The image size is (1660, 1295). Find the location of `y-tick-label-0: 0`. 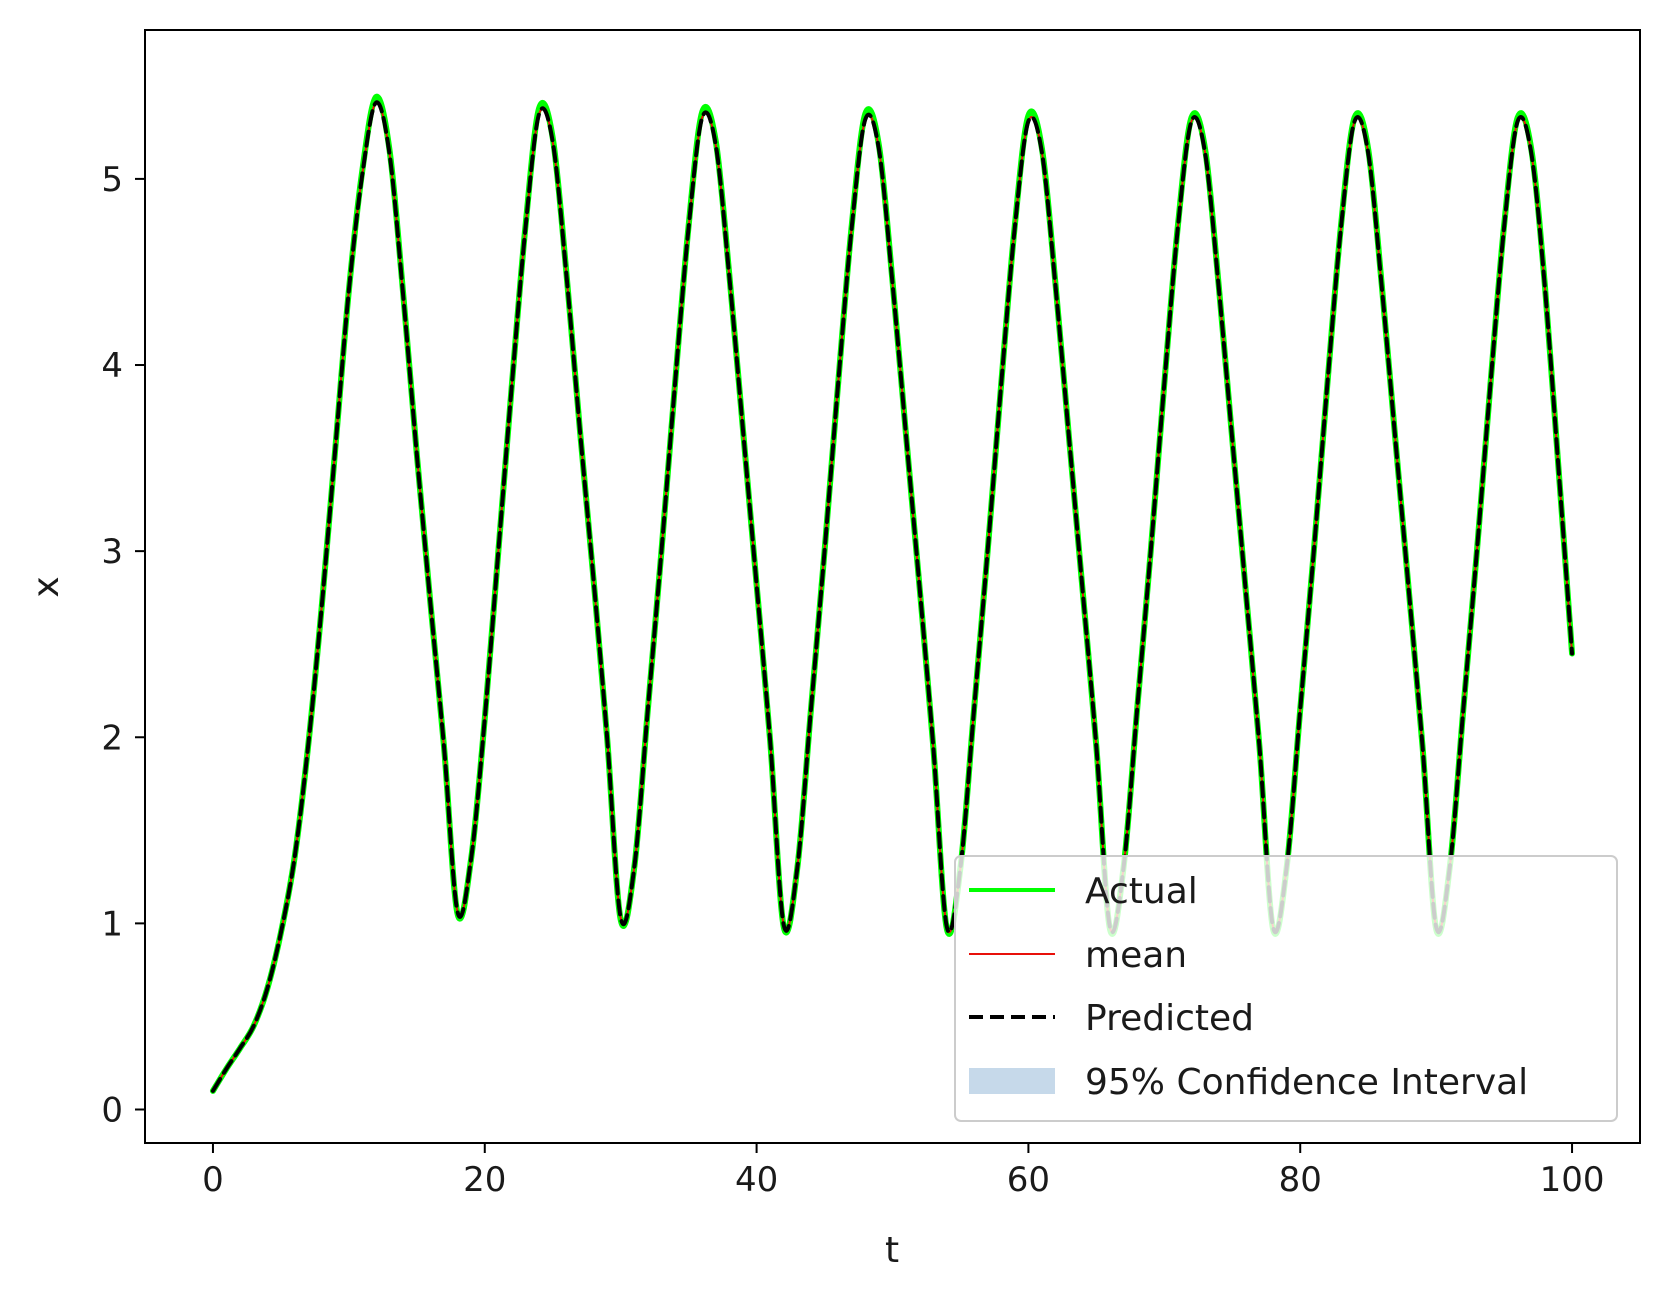

y-tick-label-0: 0 is located at coordinates (112, 1110).